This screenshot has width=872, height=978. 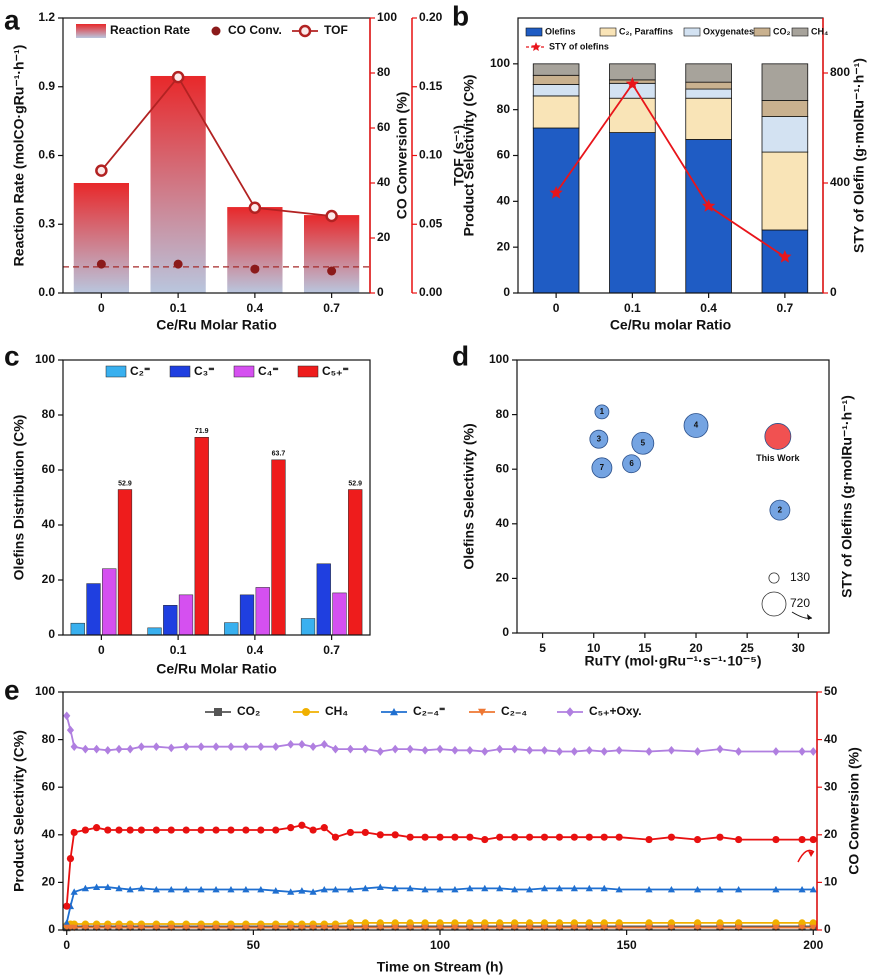 I want to click on bubble-label: 4, so click(x=696, y=425).